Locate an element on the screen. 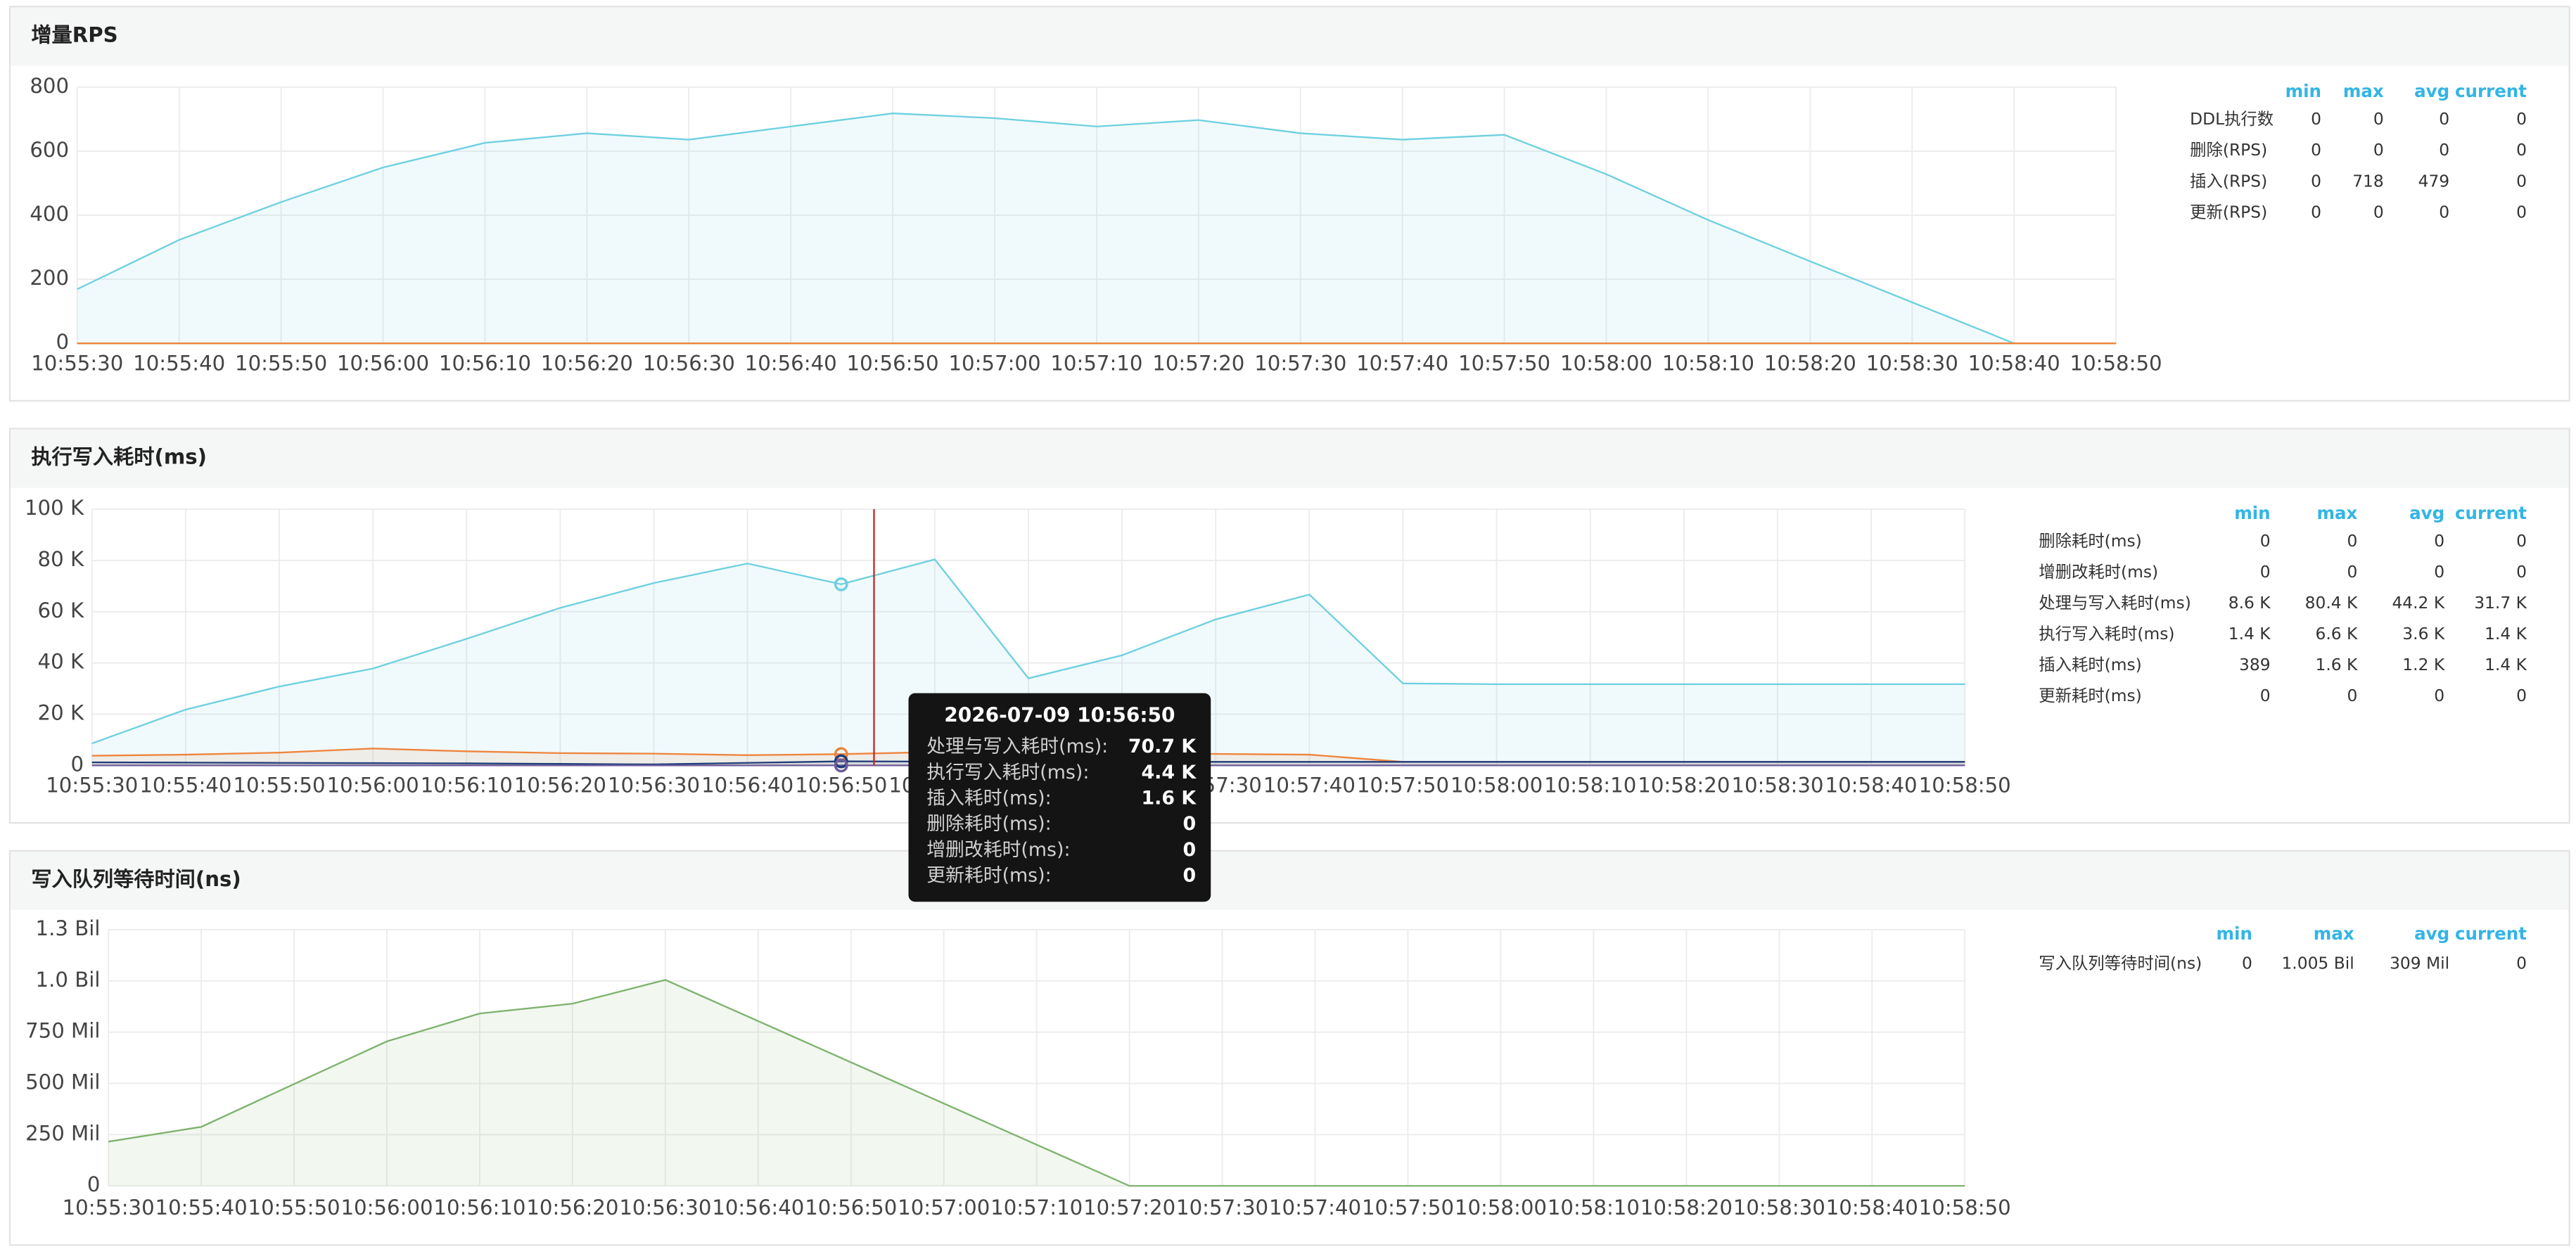 This screenshot has height=1249, width=2576. stats-cell: 6.6 K is located at coordinates (2337, 633).